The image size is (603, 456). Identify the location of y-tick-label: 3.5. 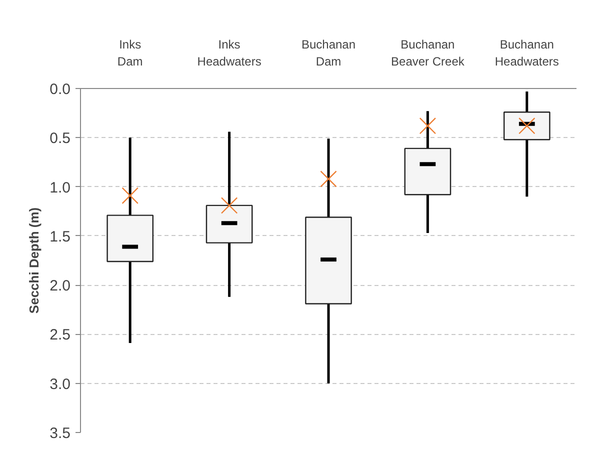
(60, 433).